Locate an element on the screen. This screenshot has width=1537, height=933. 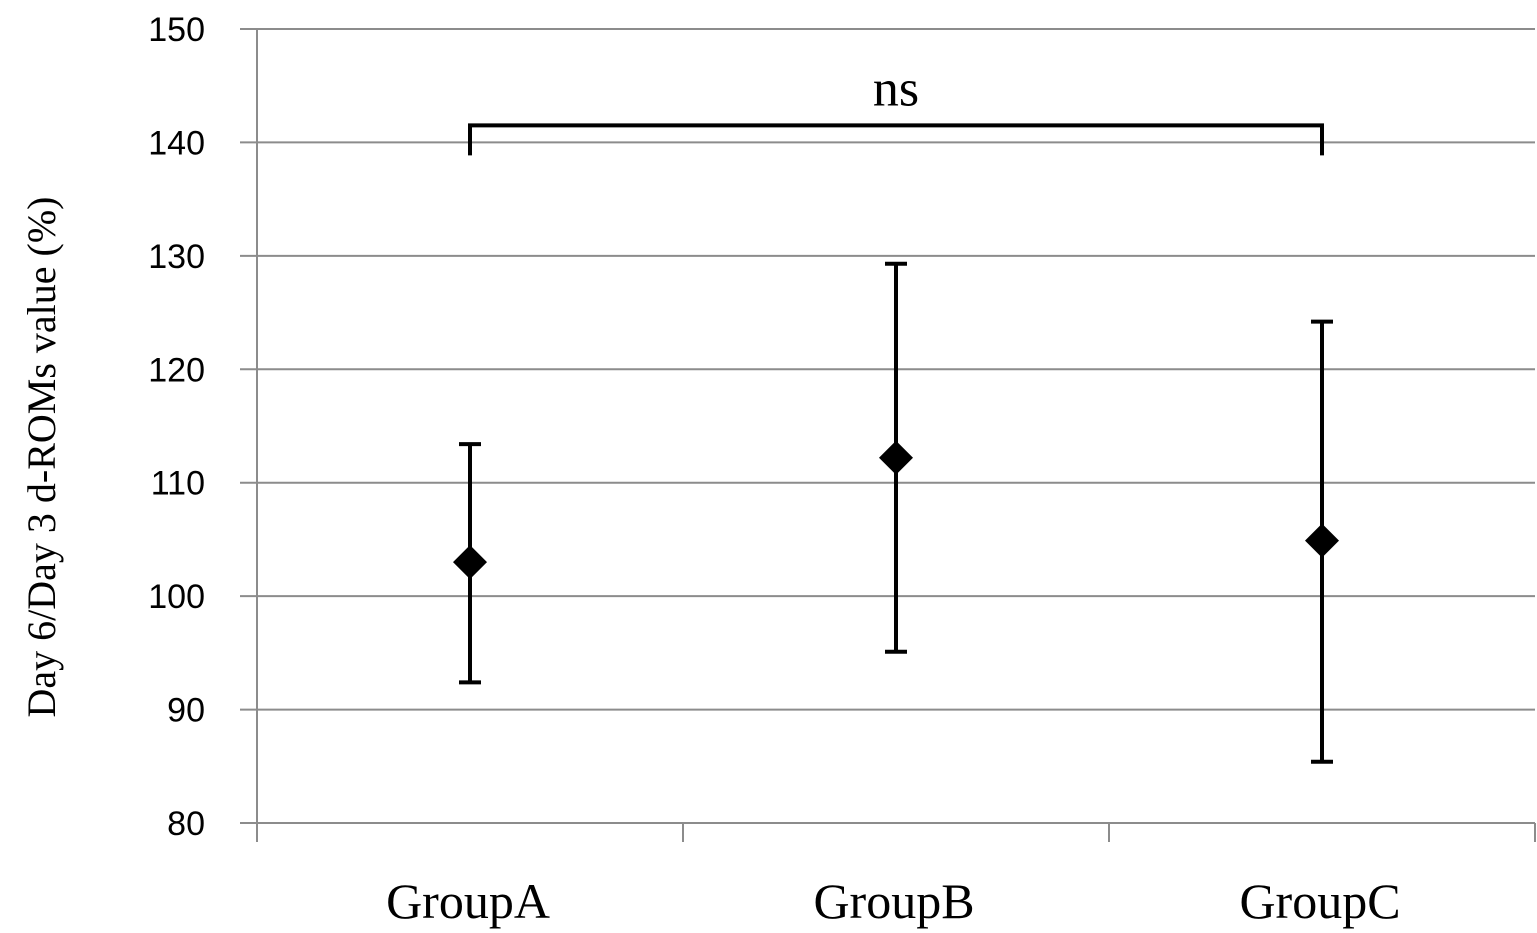
y-tick-labels: 80 90 100 110 120 130 140 150 is located at coordinates (176, 427).